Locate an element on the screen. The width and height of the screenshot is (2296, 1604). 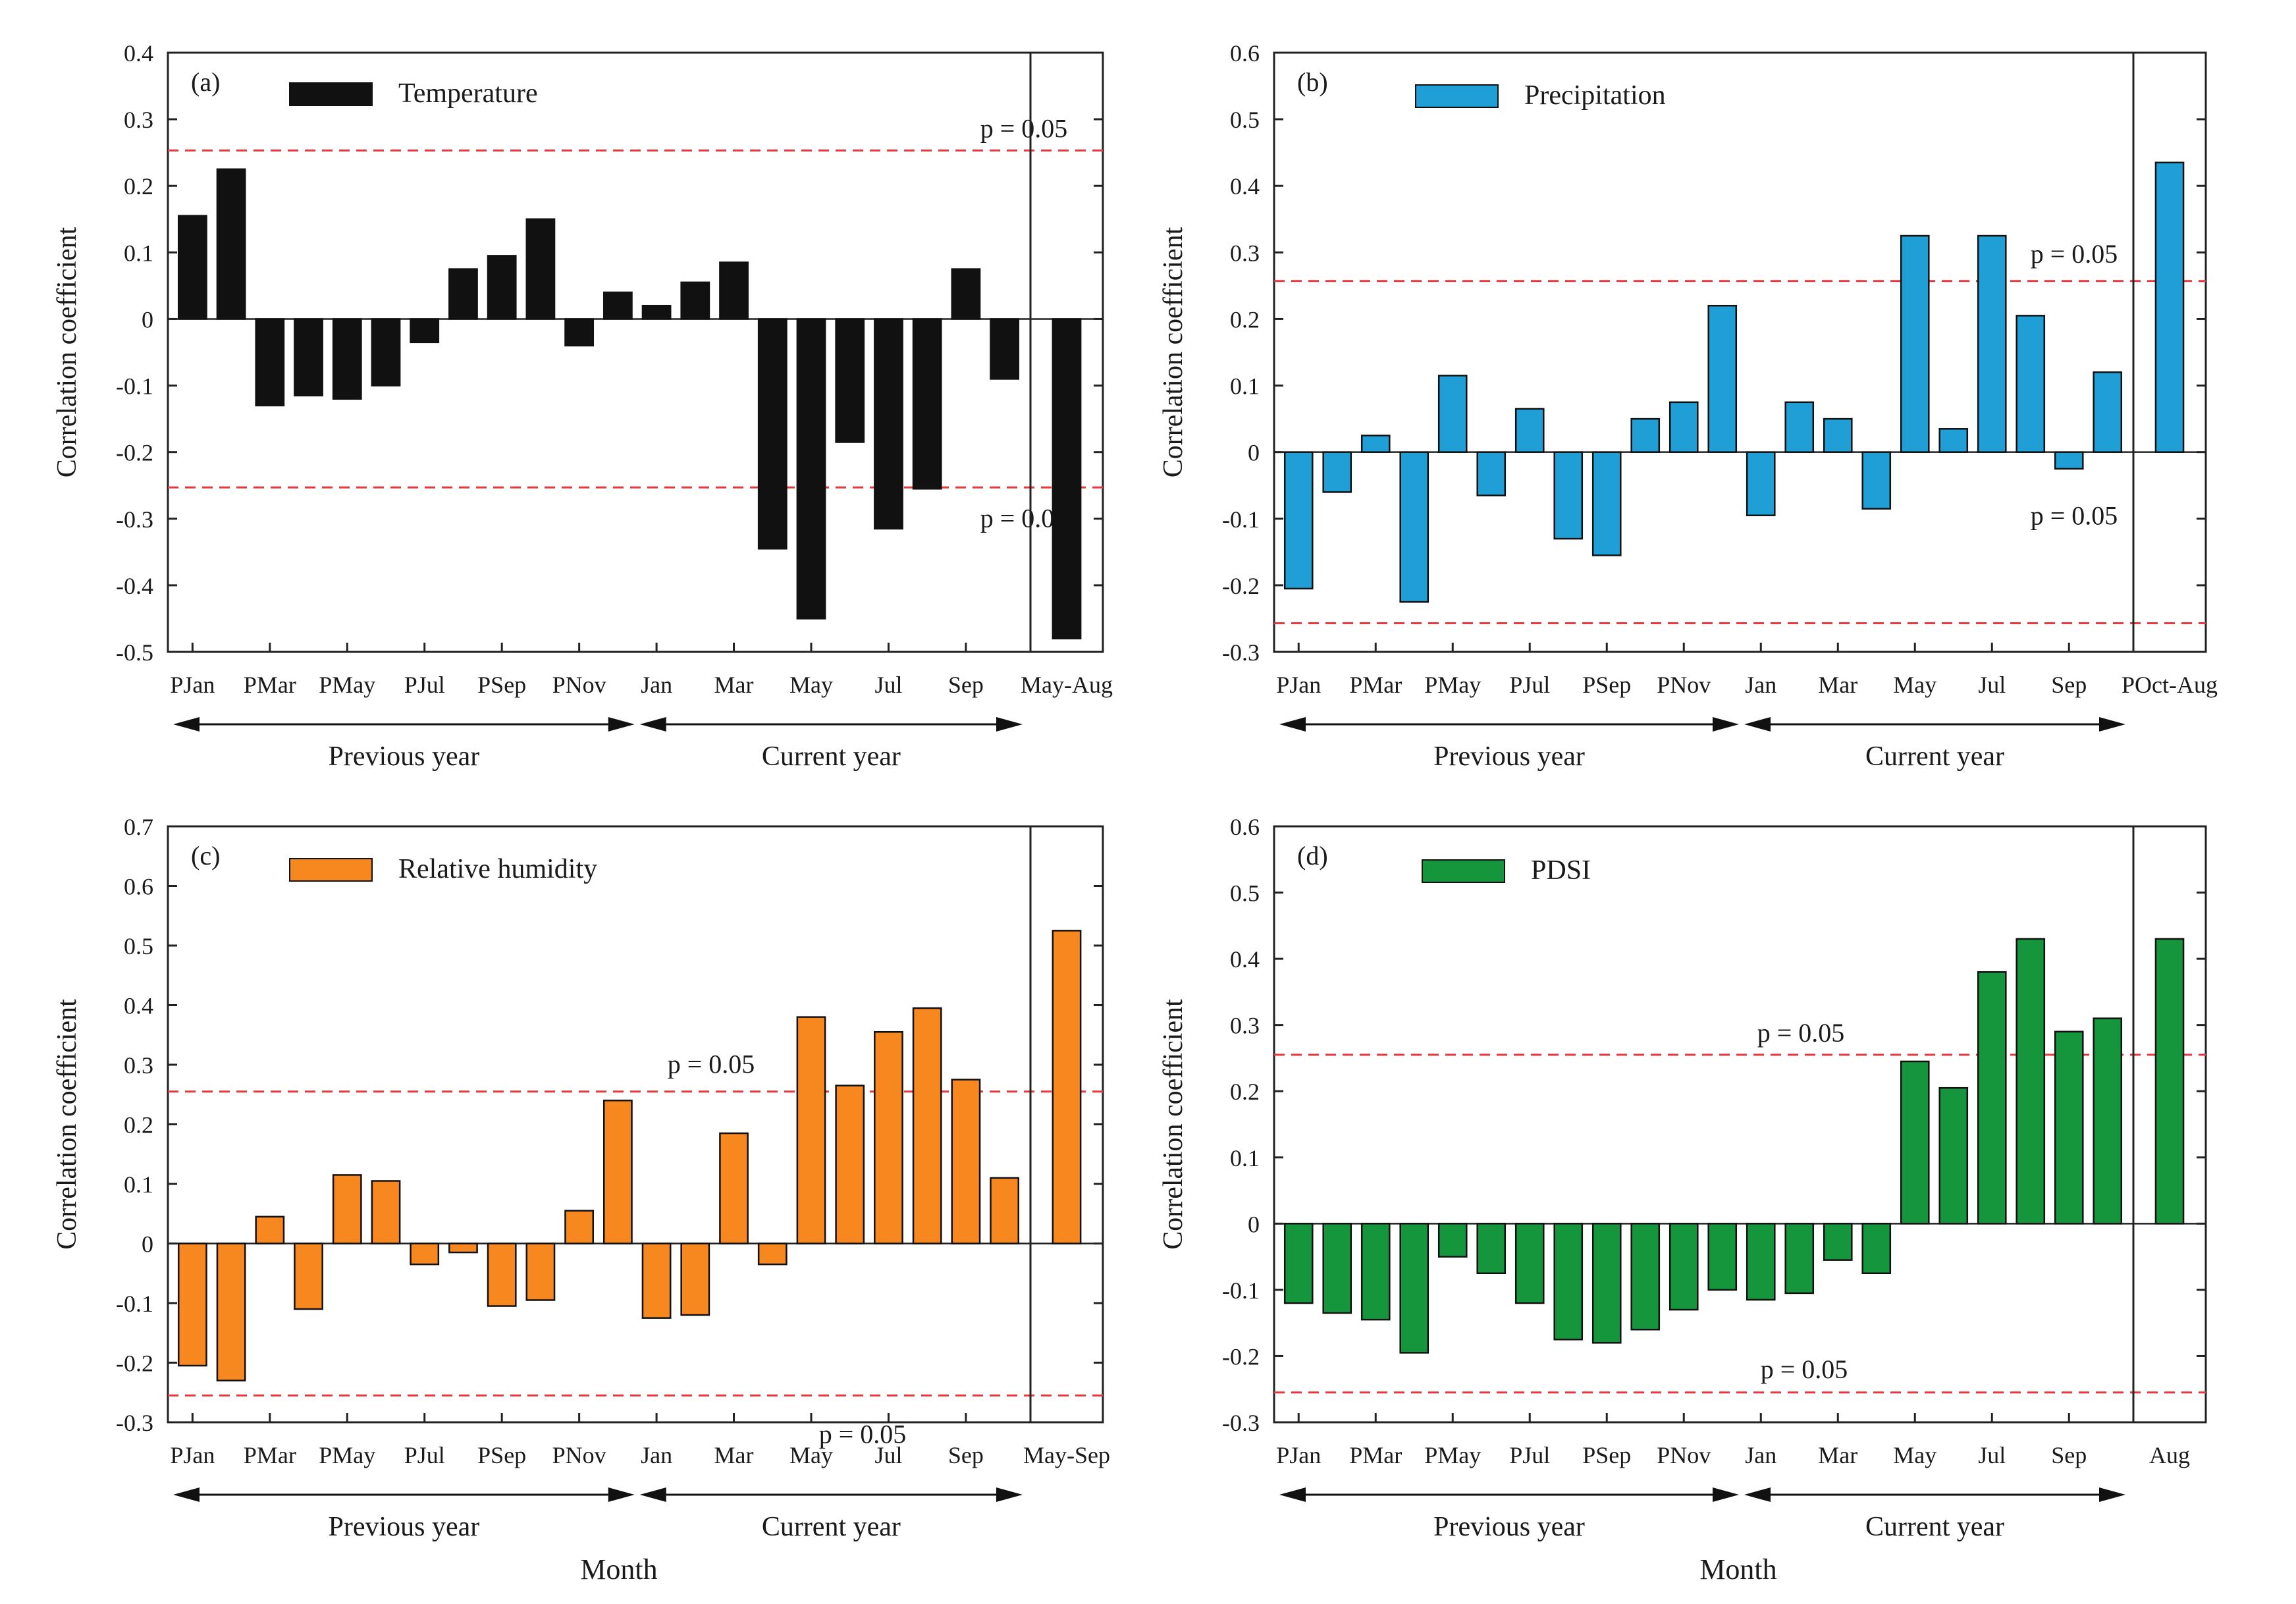
y-tick-label: -0.3 is located at coordinates (134, 519).